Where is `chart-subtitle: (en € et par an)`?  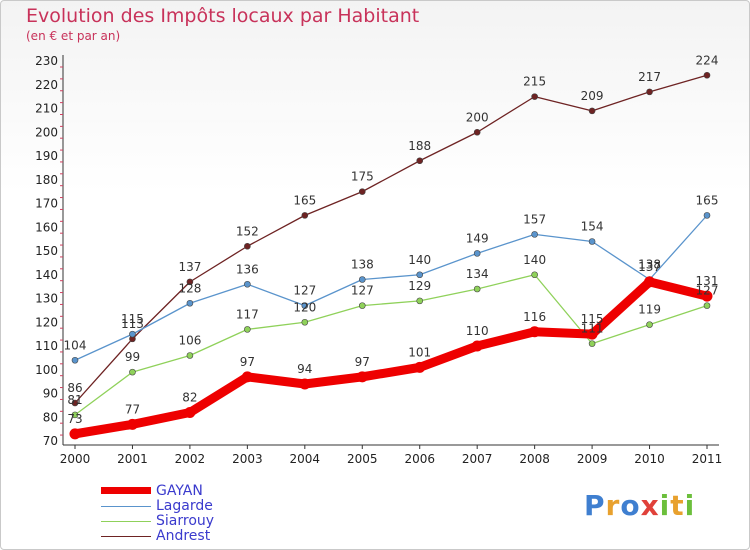 chart-subtitle: (en € et par an) is located at coordinates (73, 36).